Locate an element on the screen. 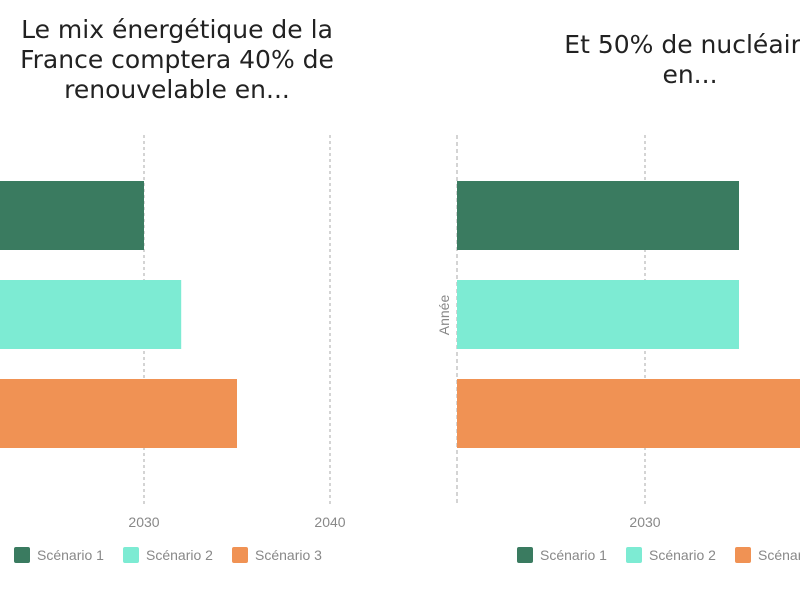 Image resolution: width=800 pixels, height=600 pixels. chart-title: Le mix énergétique de la is located at coordinates (177, 29).